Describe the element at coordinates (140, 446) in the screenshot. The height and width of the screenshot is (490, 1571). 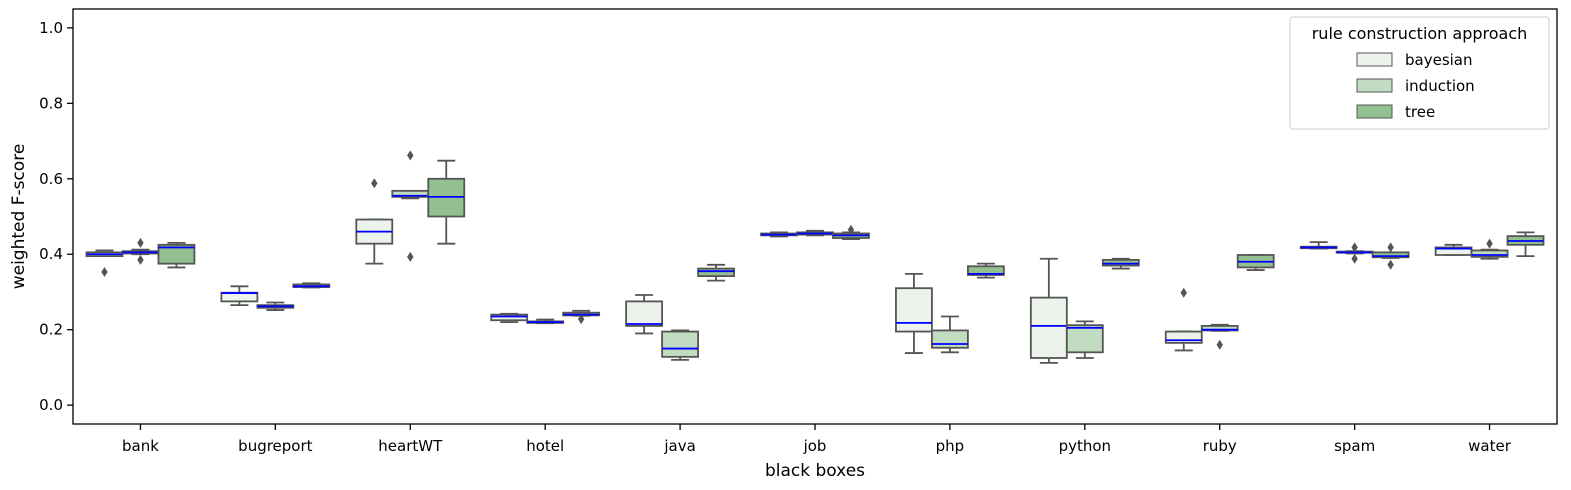
I see `x-tick-label-bank: bank` at that location.